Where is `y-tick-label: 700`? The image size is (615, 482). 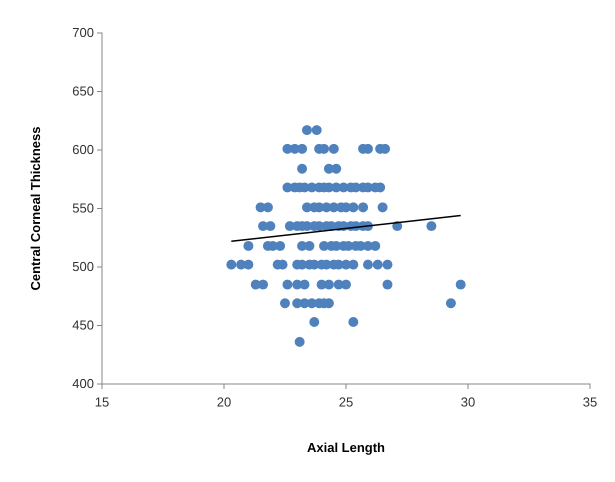 y-tick-label: 700 is located at coordinates (83, 32).